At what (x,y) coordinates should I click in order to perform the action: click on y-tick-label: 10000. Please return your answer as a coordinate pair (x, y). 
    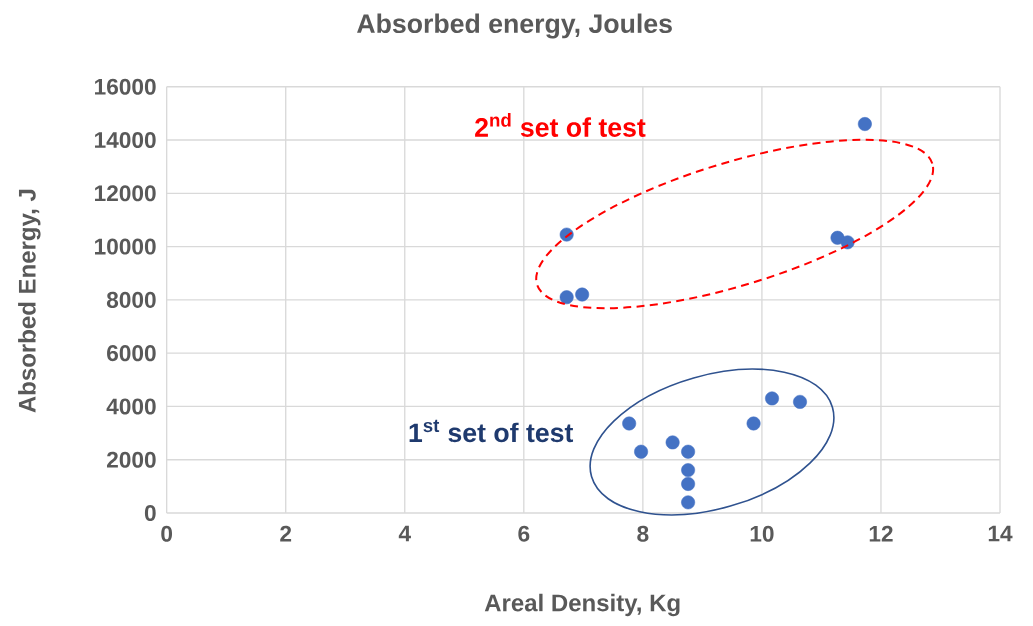
    Looking at the image, I should click on (125, 246).